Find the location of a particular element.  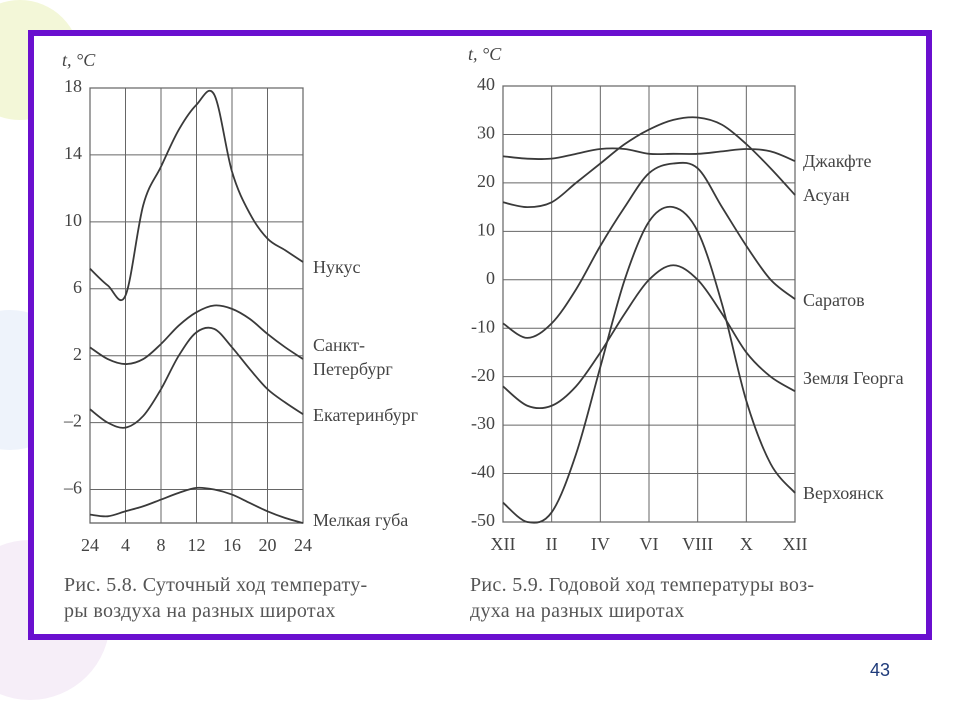

x-tick-label: 16 is located at coordinates (232, 545).